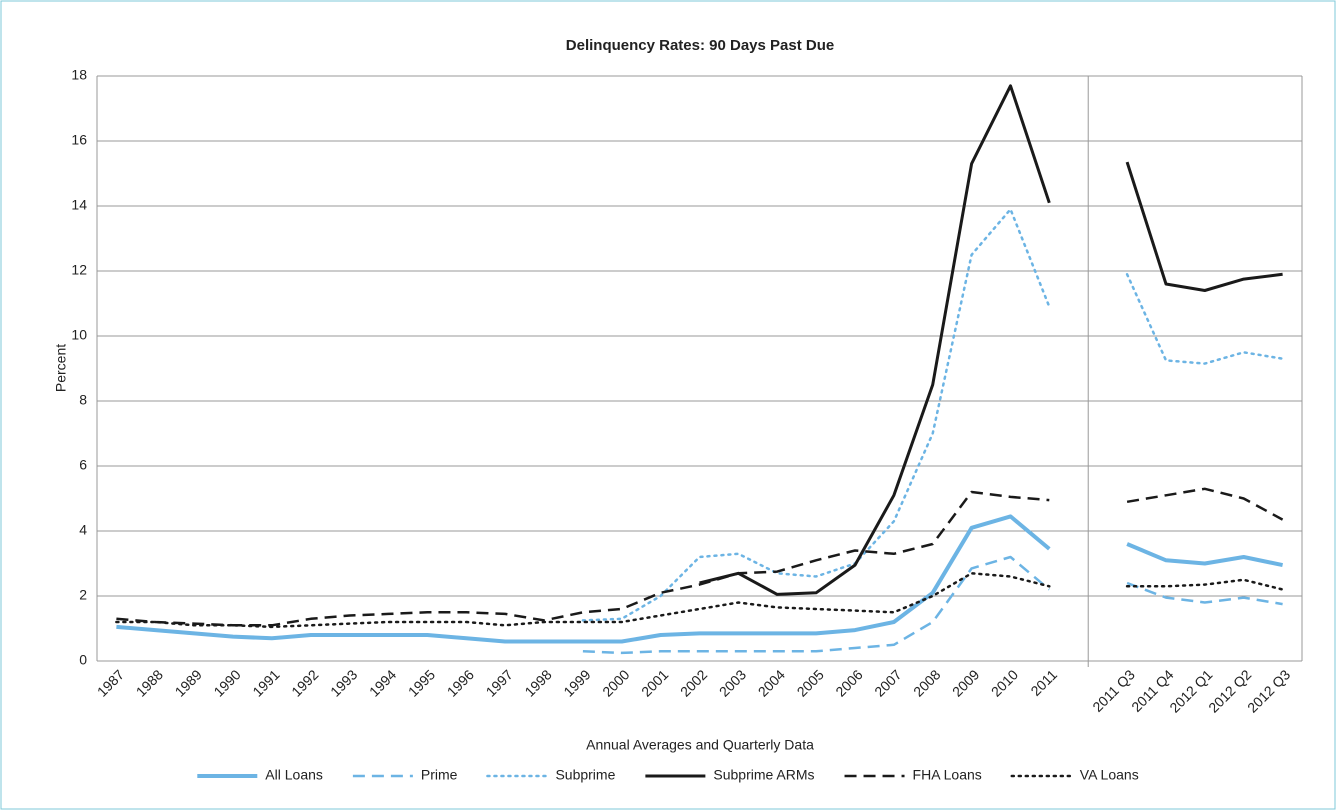 The width and height of the screenshot is (1336, 810). What do you see at coordinates (79, 270) in the screenshot?
I see `y-tick-label: 12` at bounding box center [79, 270].